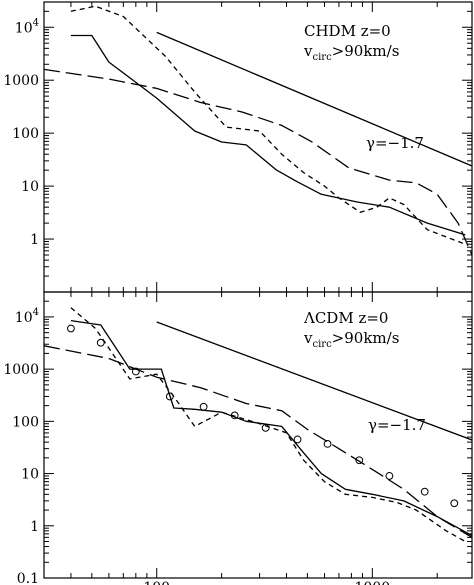 The height and width of the screenshot is (585, 474). I want to click on model-label: CHDM z=0, so click(347, 31).